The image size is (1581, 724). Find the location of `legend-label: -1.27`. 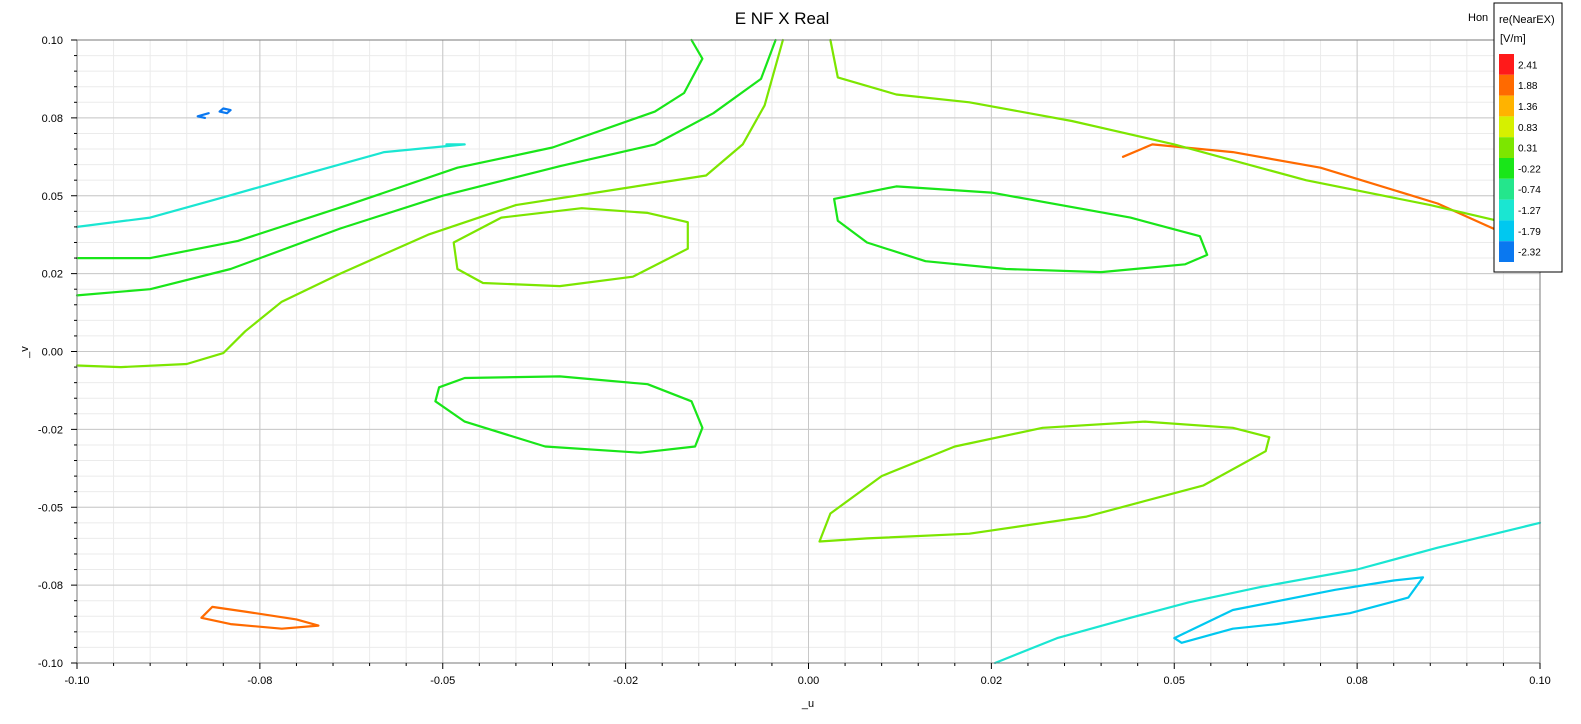

legend-label: -1.27 is located at coordinates (1529, 211).